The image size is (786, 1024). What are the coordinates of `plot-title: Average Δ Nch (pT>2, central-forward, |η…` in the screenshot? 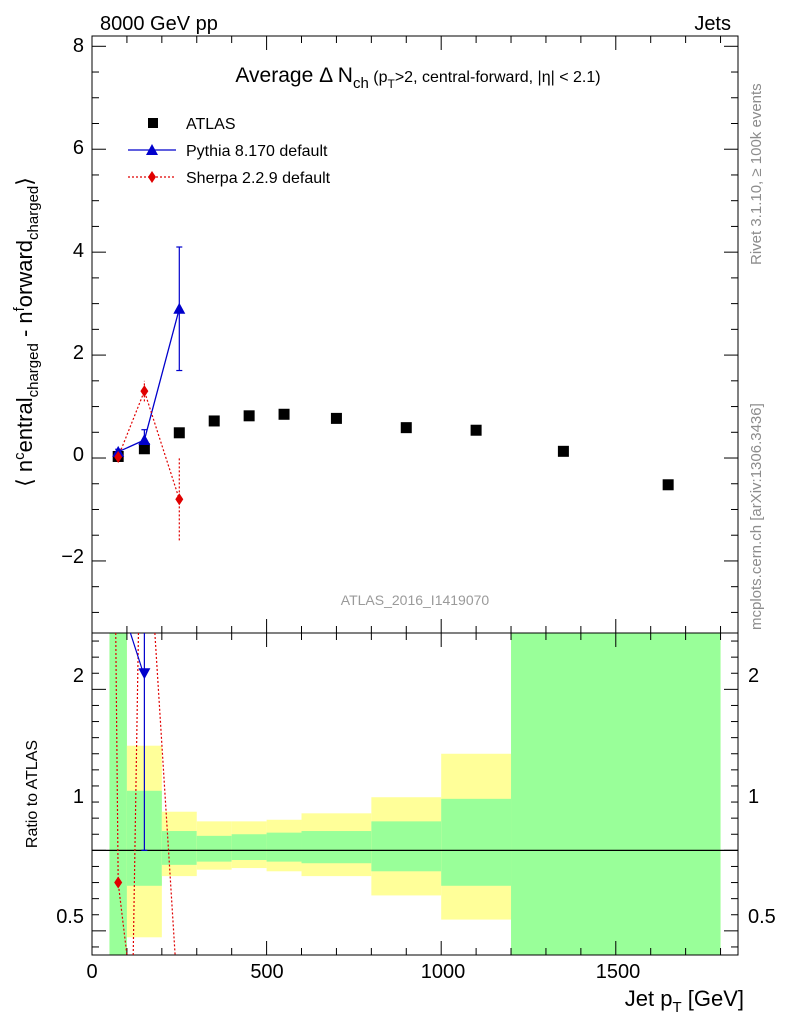 It's located at (417, 78).